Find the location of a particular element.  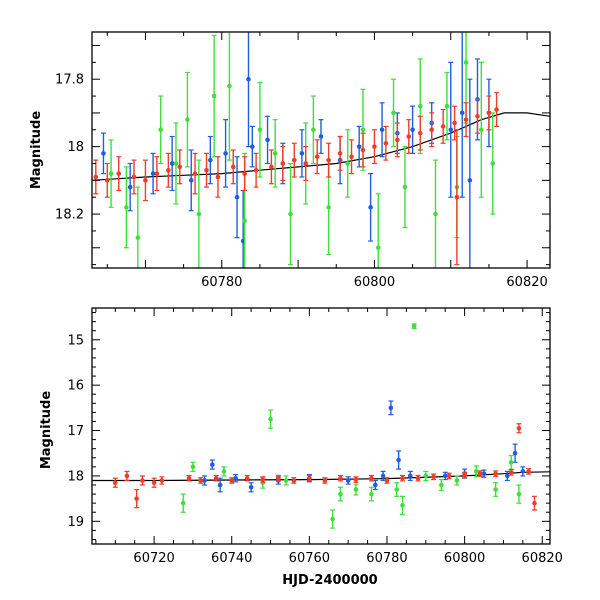

y-tick-label: 18.2 is located at coordinates (69, 215).